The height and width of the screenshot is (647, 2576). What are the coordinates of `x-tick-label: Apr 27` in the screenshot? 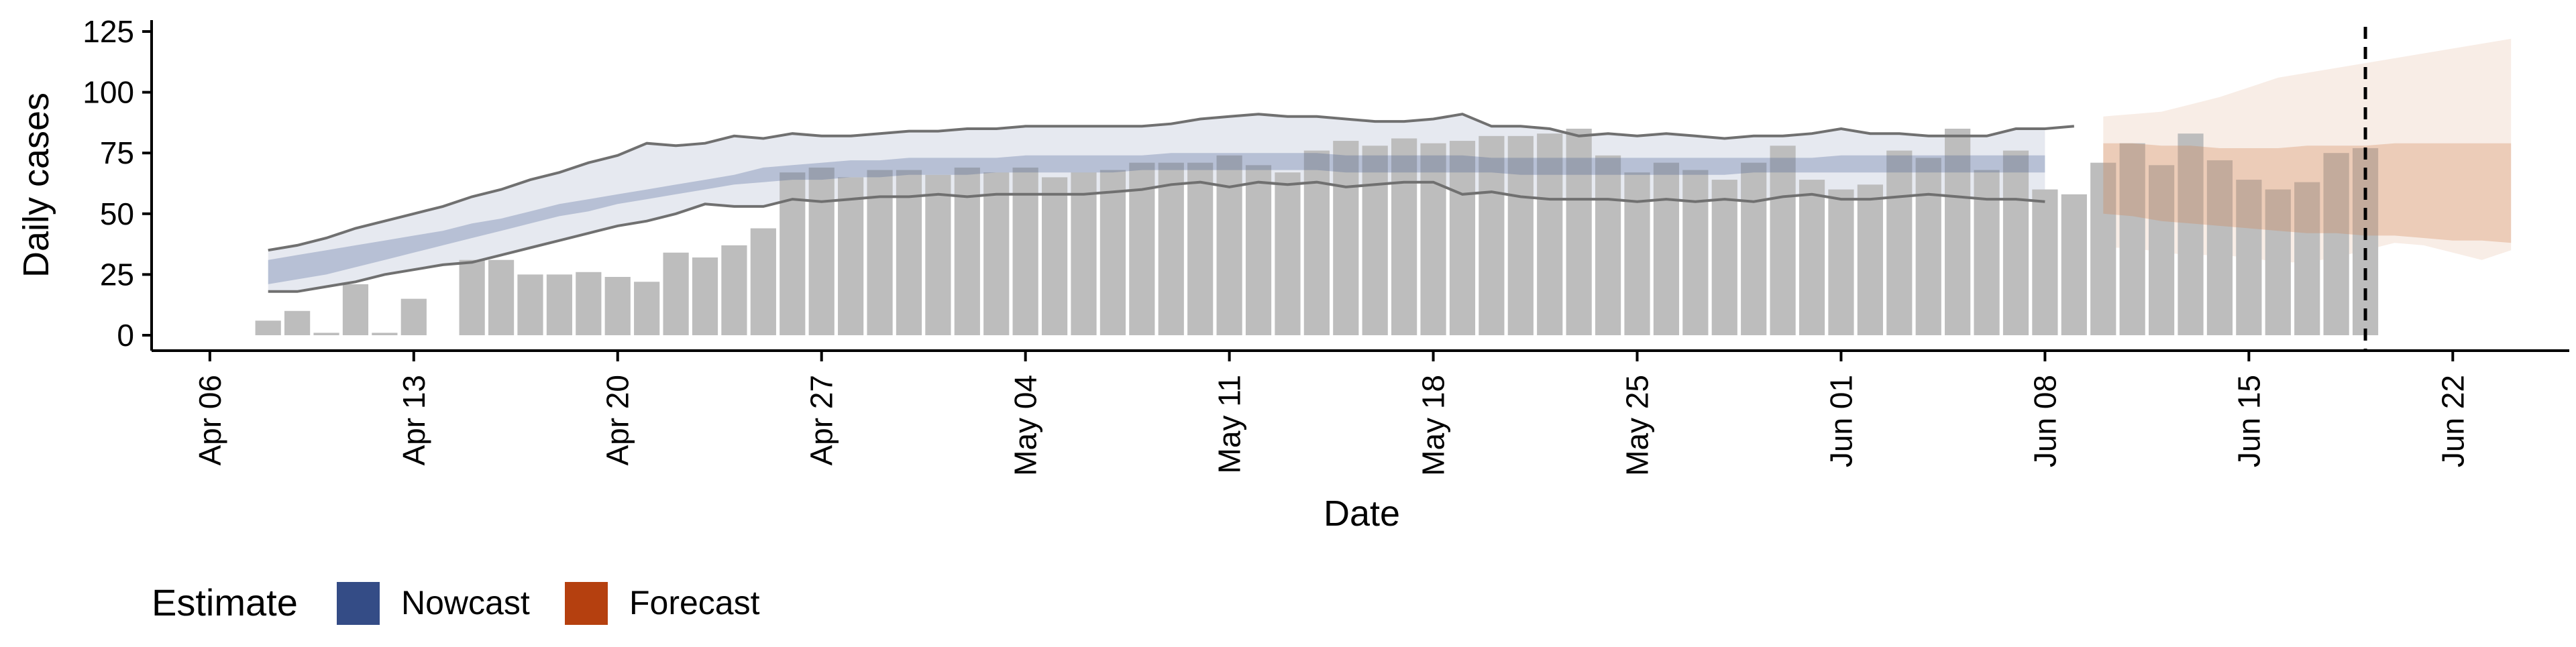 It's located at (821, 421).